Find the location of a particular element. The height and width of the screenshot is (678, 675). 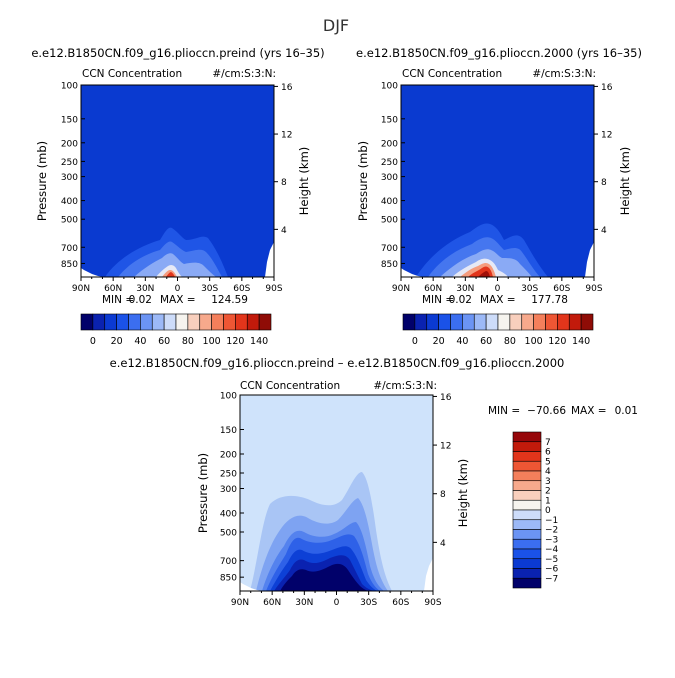

field-label: CCN Concentration is located at coordinates (132, 74).